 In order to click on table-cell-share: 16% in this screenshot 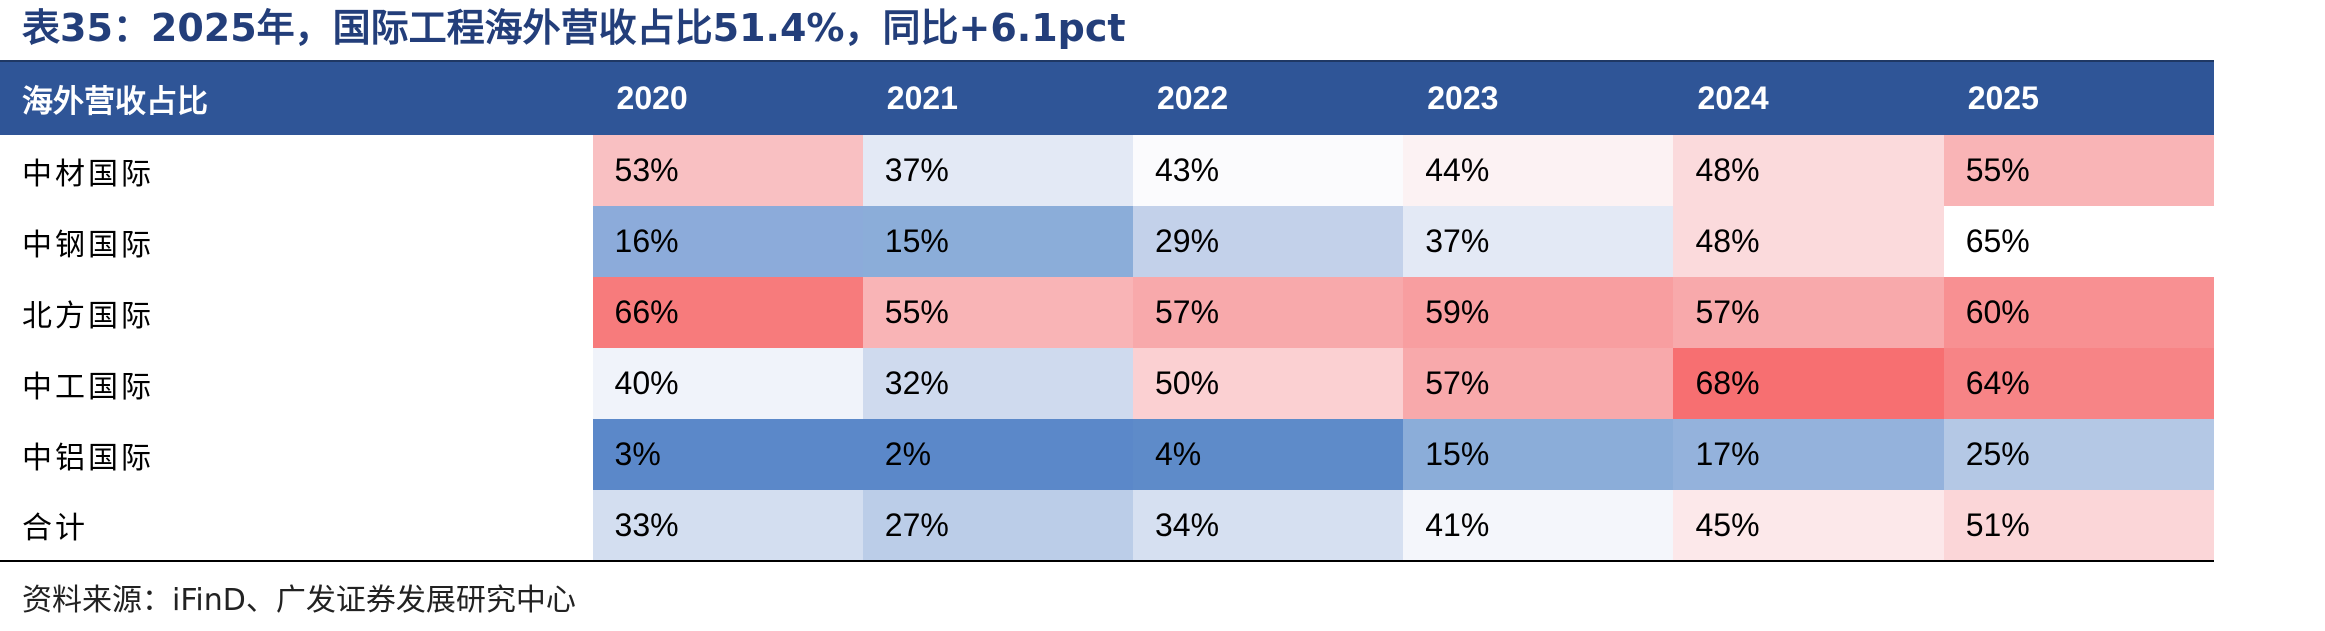, I will do `click(727, 241)`.